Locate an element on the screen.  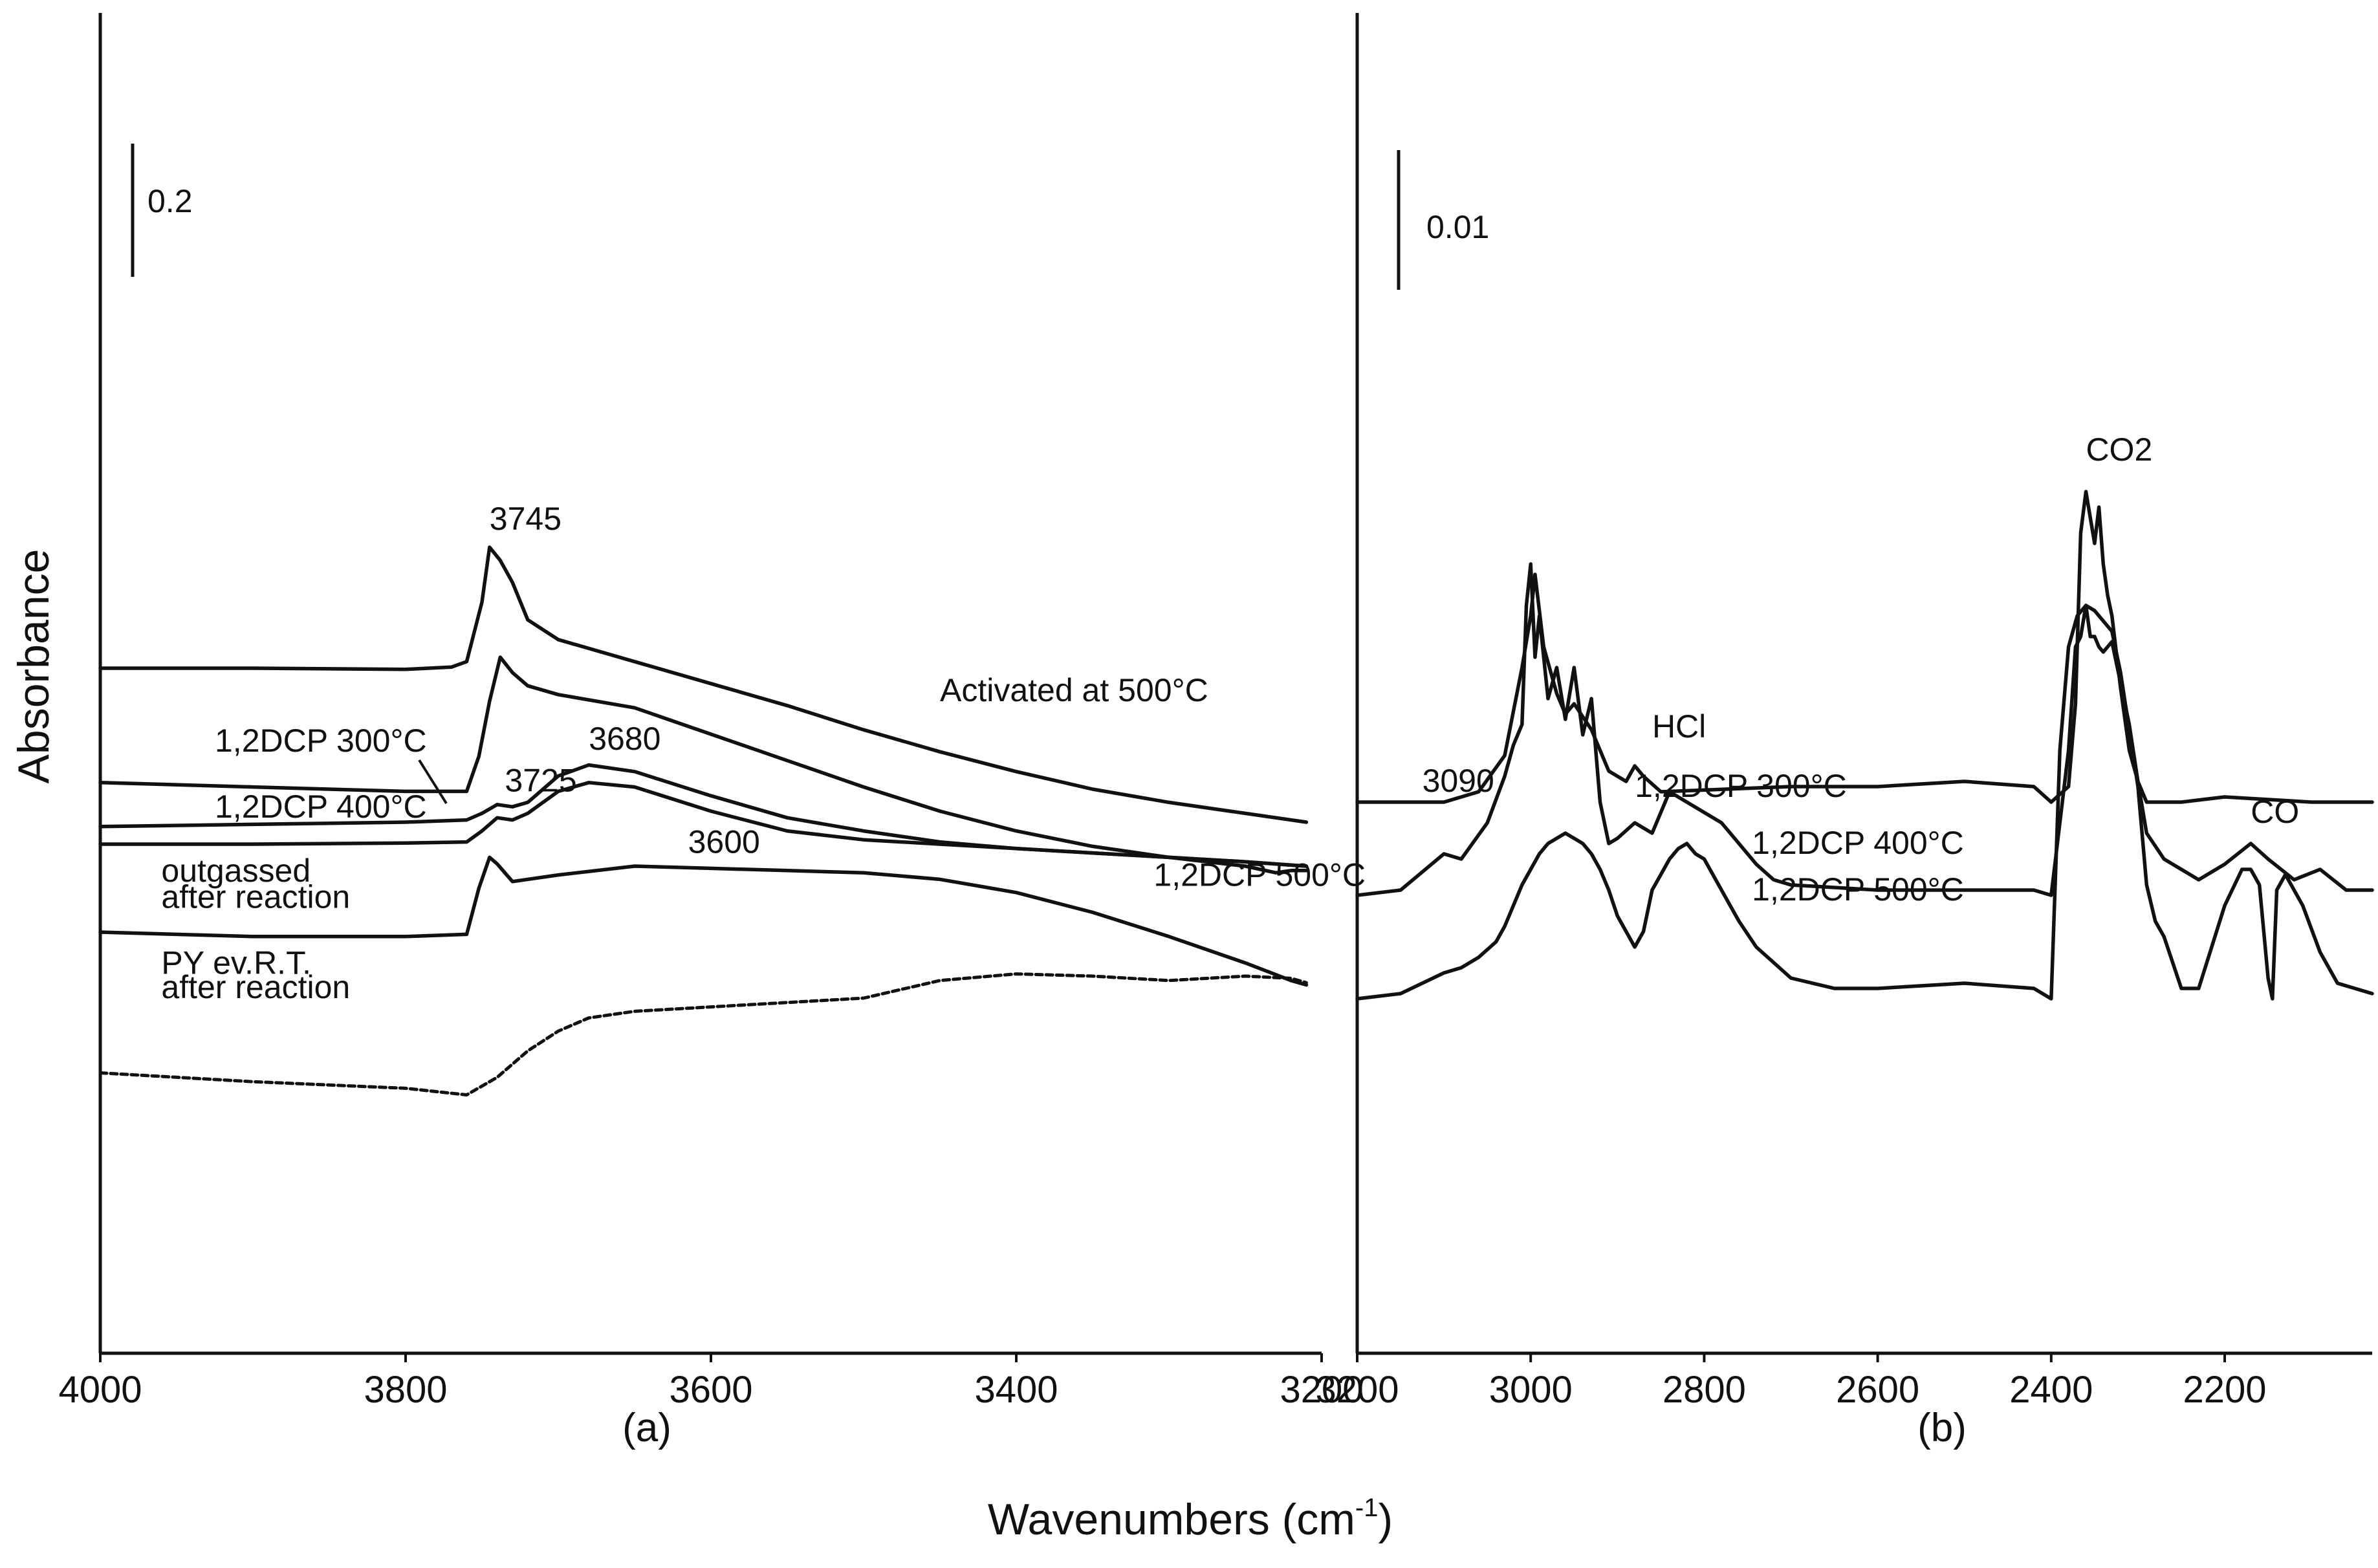
panel-a-annotation-8: outgassed is located at coordinates (236, 871).